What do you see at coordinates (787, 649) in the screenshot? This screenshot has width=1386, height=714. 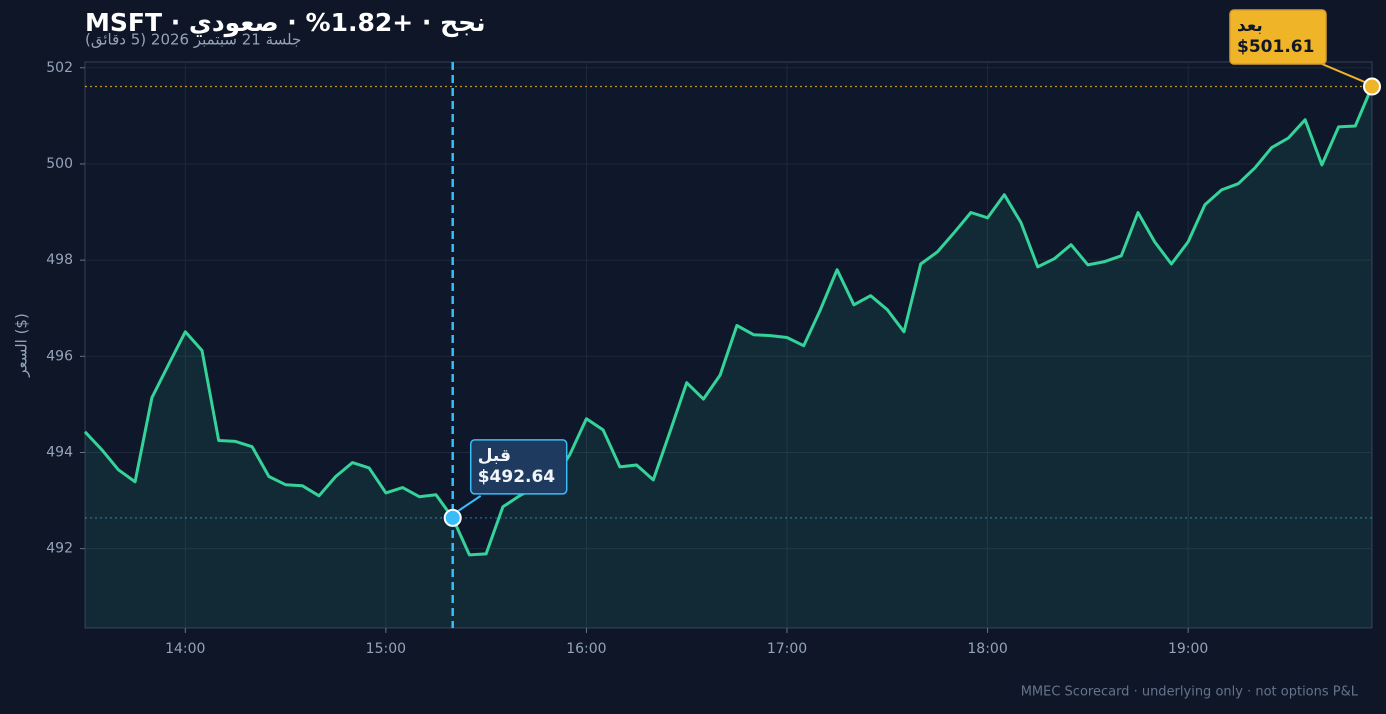 I see `x-tick-label: 17:00` at bounding box center [787, 649].